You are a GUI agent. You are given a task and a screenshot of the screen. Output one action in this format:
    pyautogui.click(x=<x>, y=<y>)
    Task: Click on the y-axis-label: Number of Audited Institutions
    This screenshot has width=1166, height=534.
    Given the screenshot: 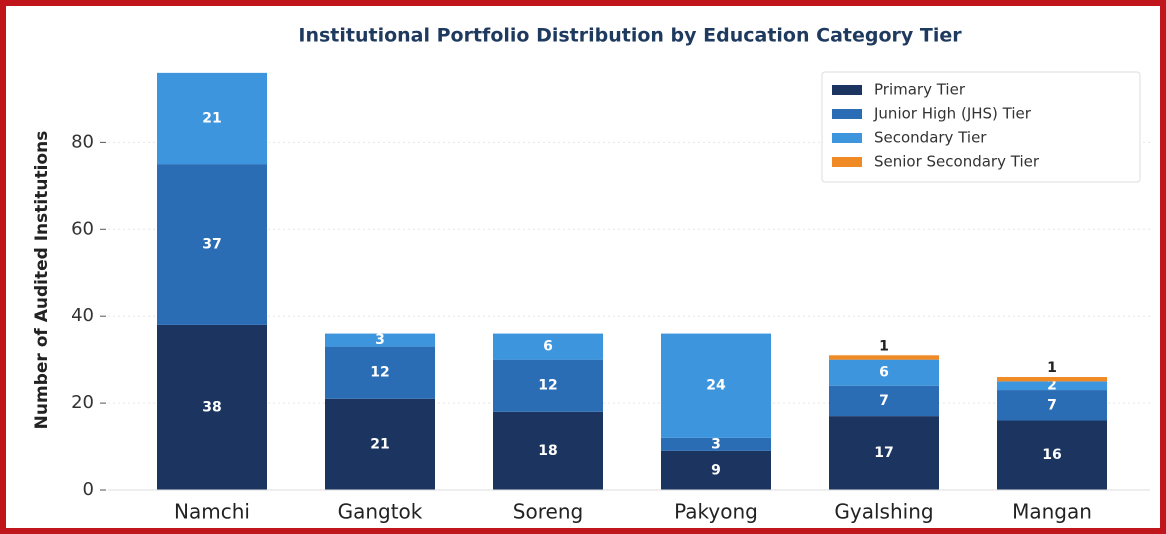 What is the action you would take?
    pyautogui.click(x=42, y=280)
    